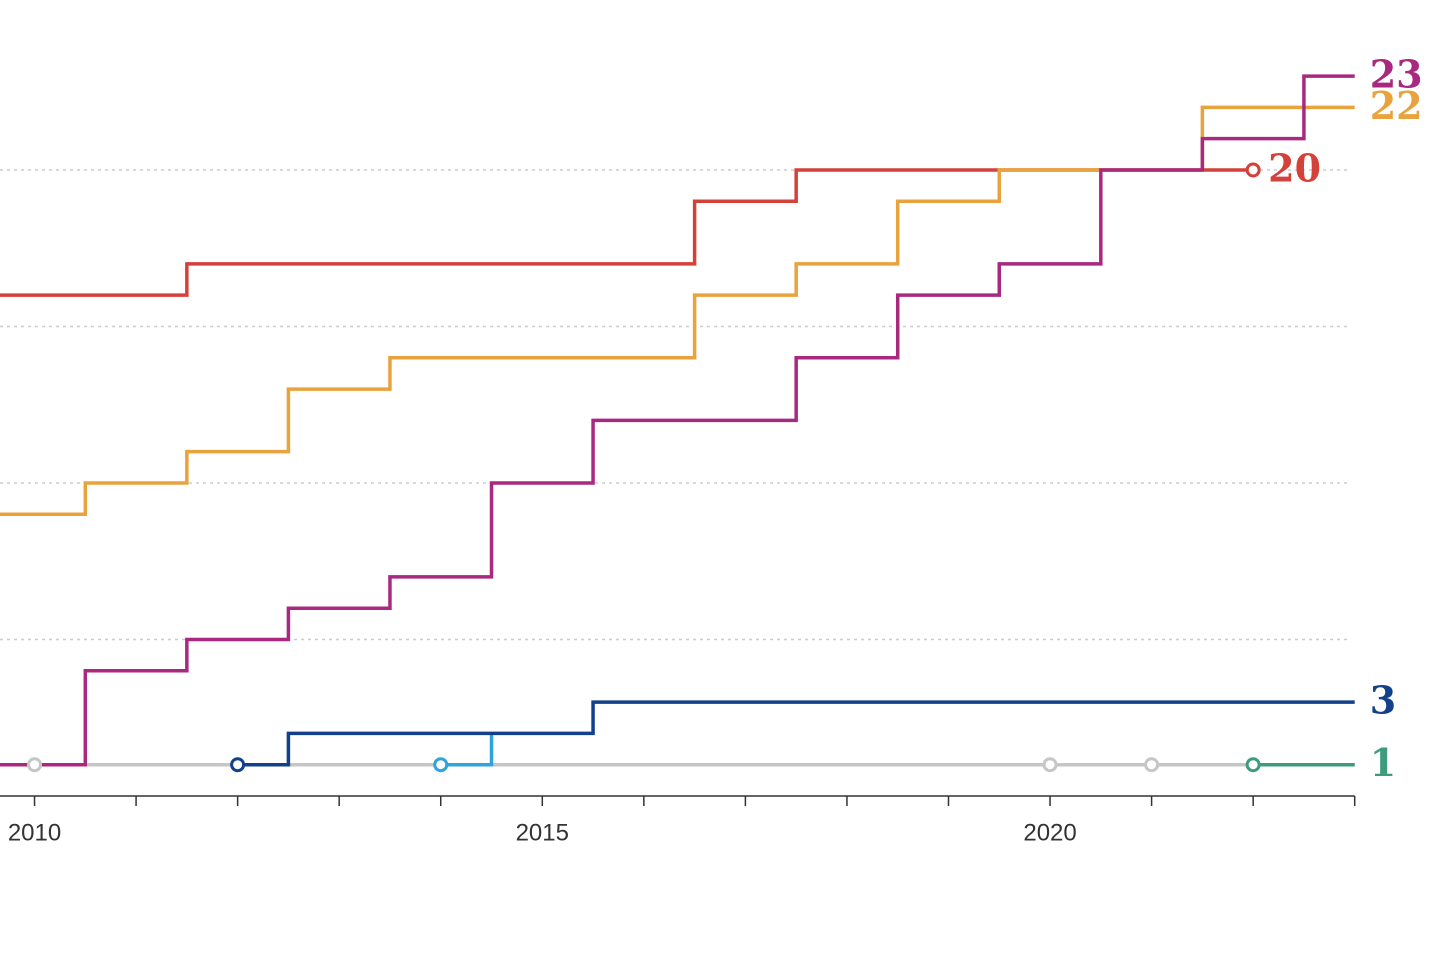 The image size is (1440, 960). What do you see at coordinates (1294, 167) in the screenshot?
I see `end-label: 20` at bounding box center [1294, 167].